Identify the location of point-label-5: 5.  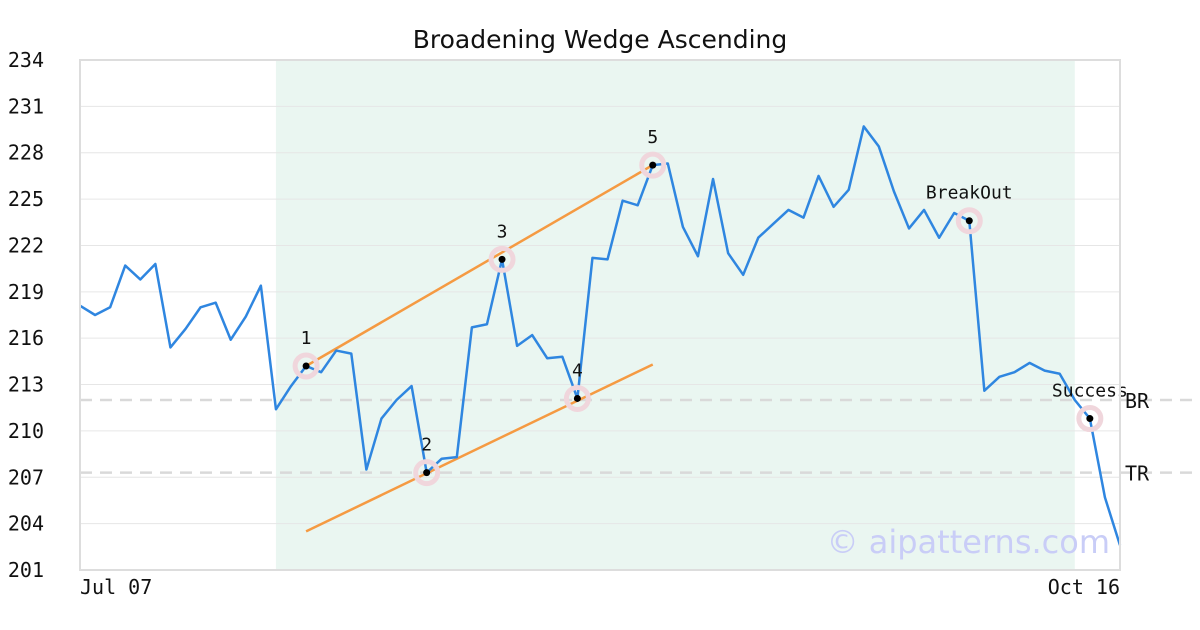
(652, 137).